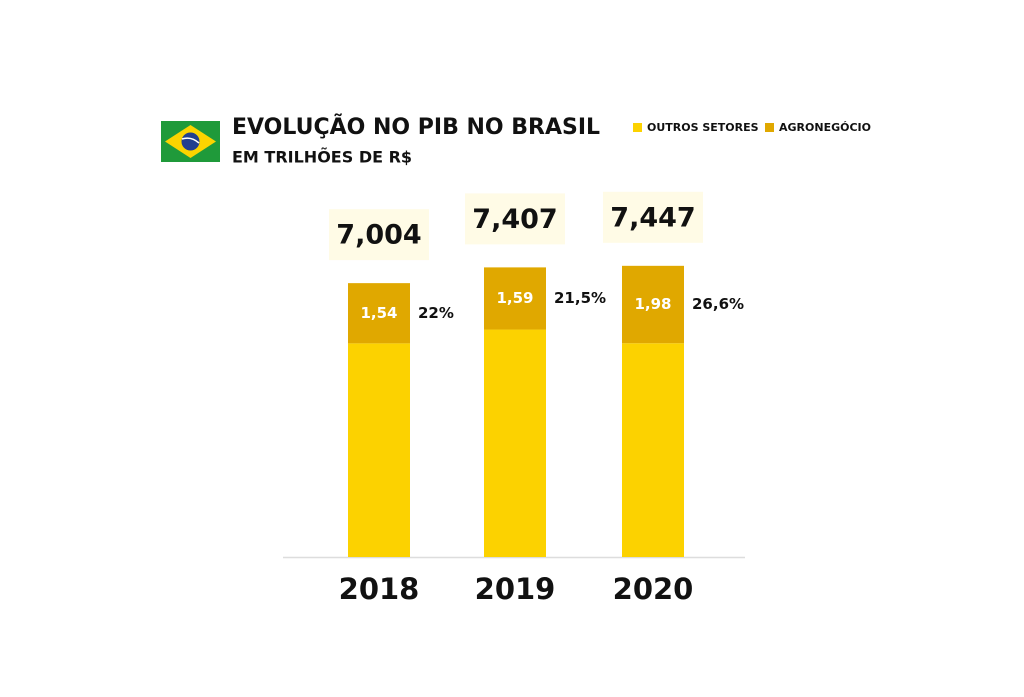 The width and height of the screenshot is (1024, 697). I want to click on total-label: 7,004, so click(378, 235).